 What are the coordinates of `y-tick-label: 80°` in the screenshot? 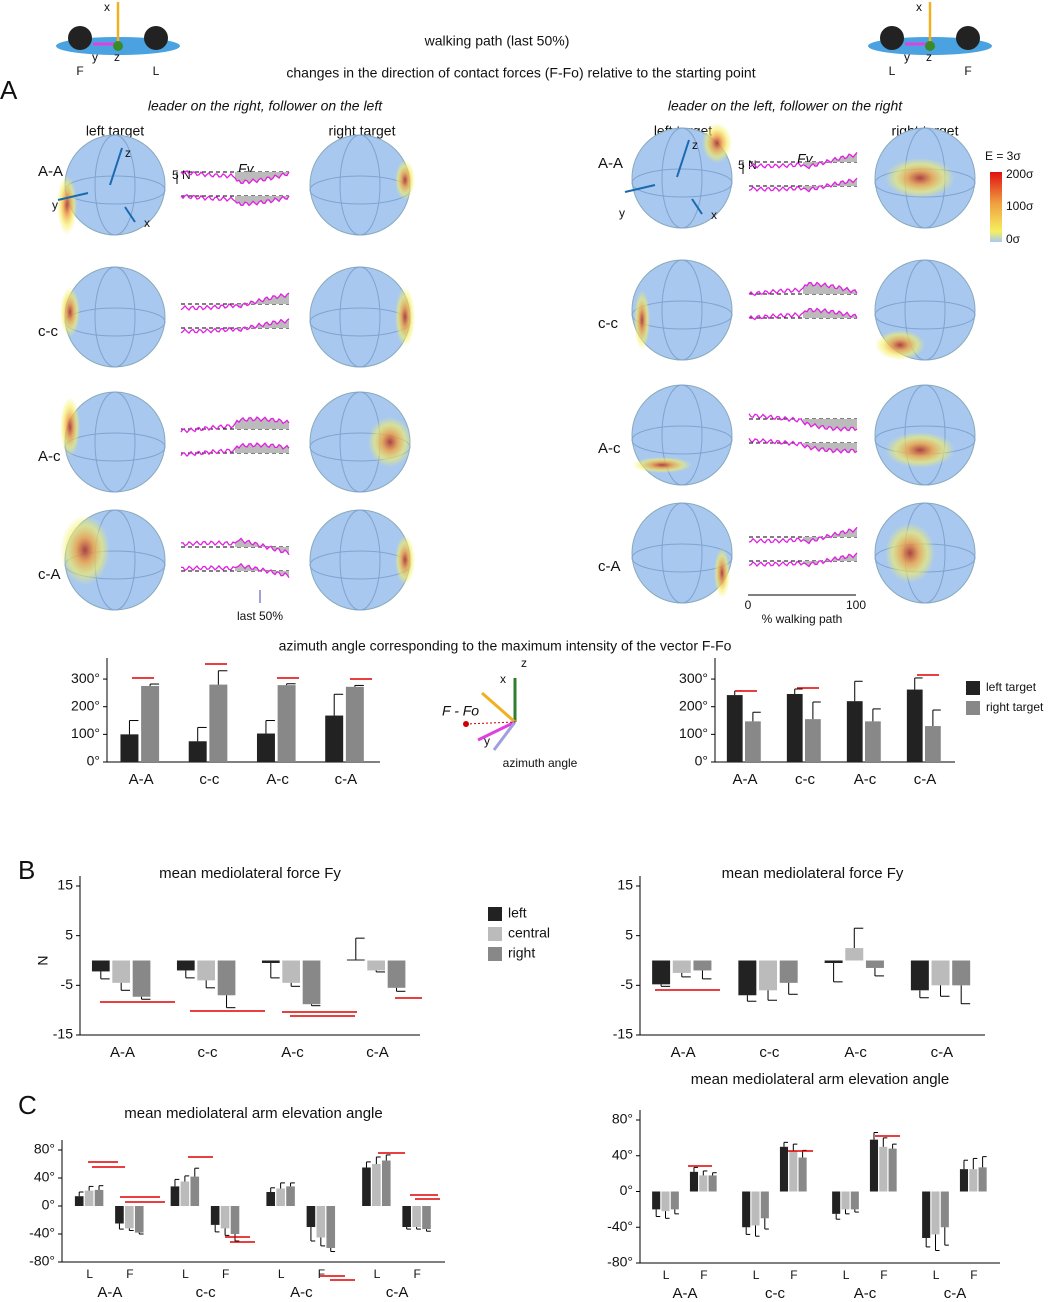 It's located at (622, 1119).